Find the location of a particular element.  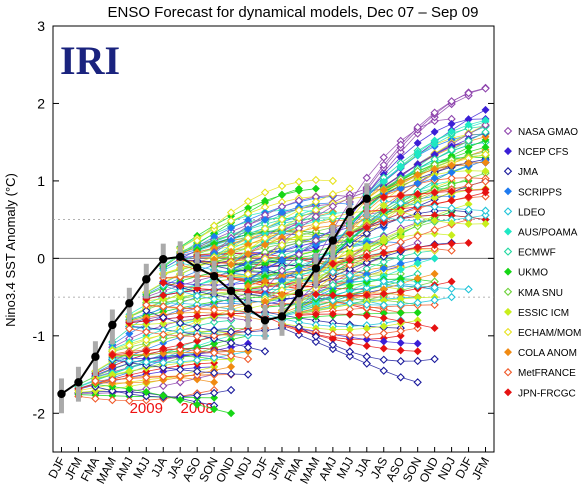

forecast-line is located at coordinates (426, 138).